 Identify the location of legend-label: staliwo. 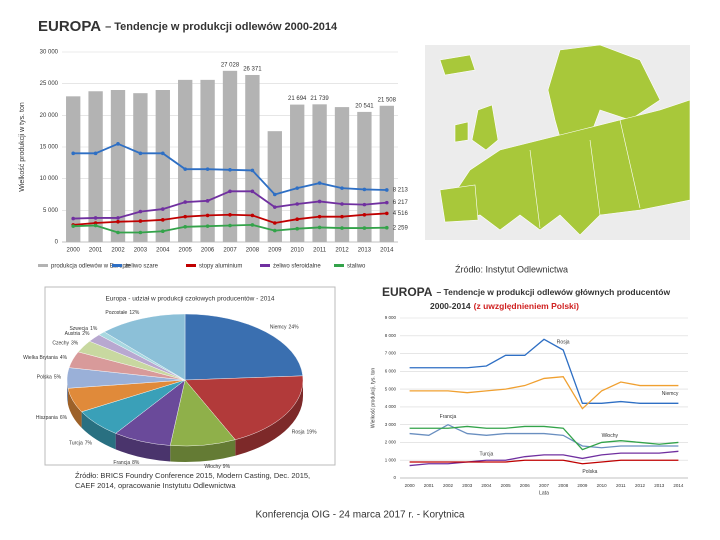
(356, 267).